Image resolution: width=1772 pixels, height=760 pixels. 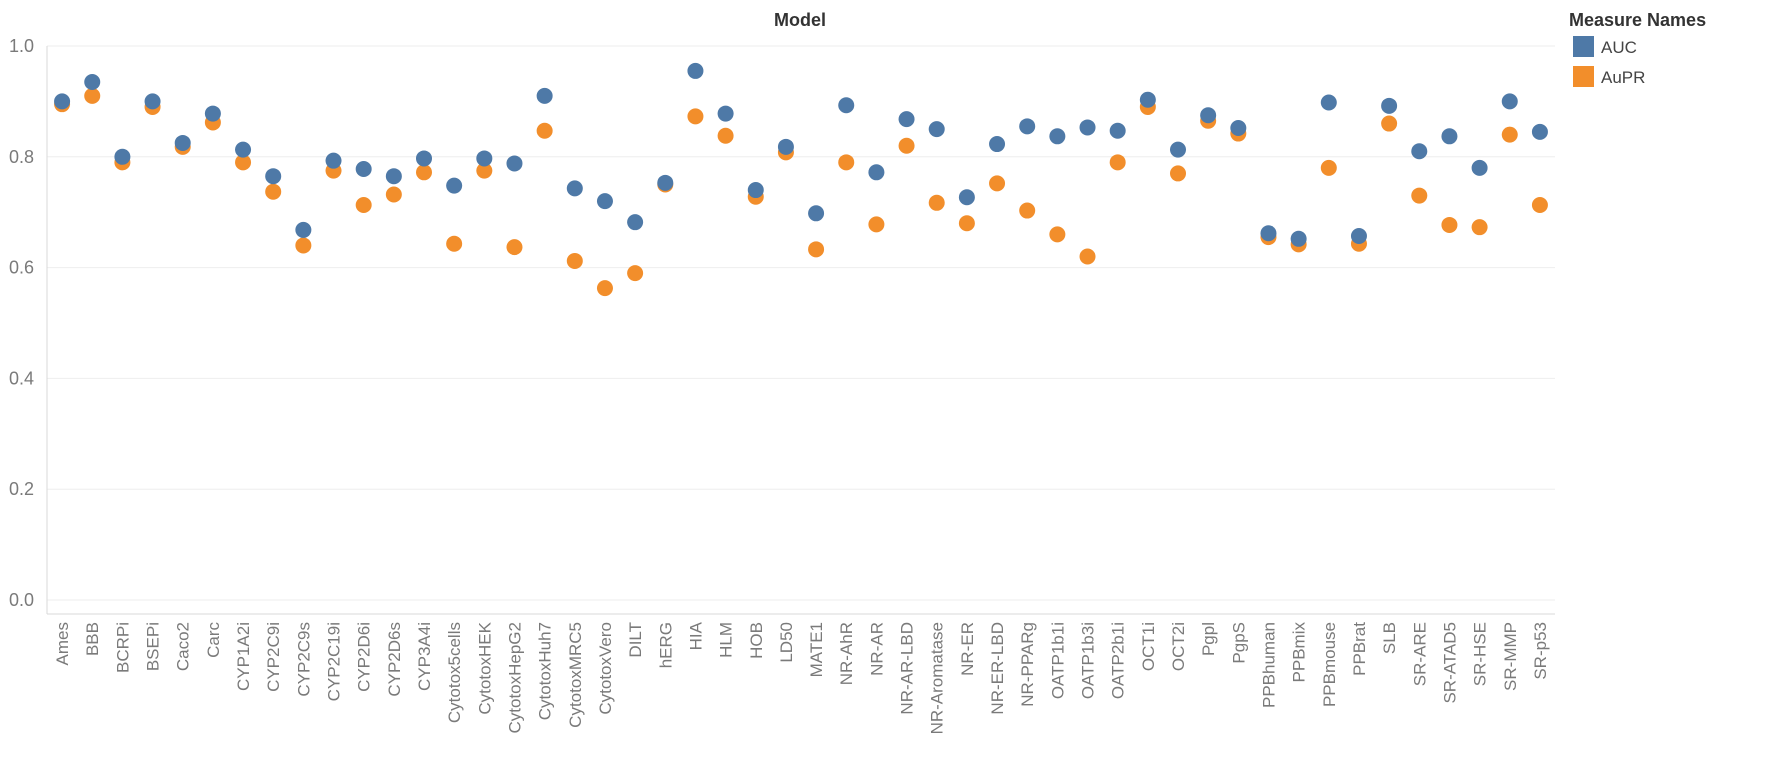 I want to click on point-aupr-cytotoxhepg2, so click(x=514, y=247).